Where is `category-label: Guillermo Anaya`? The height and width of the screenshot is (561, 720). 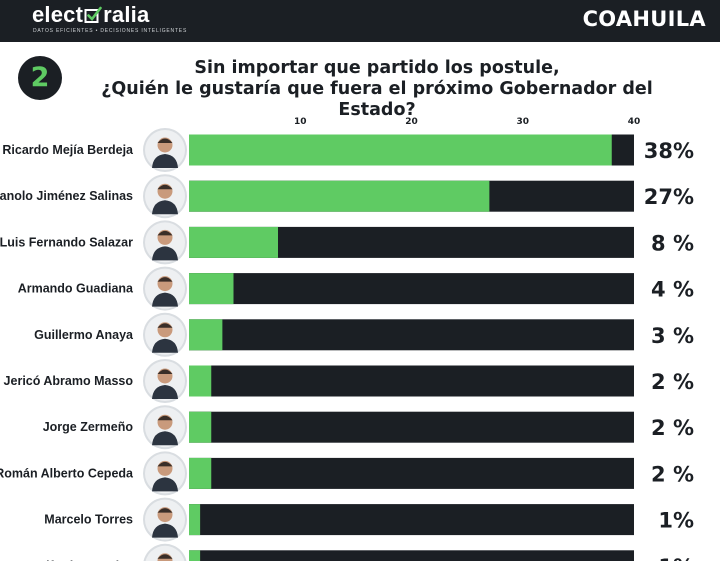
category-label: Guillermo Anaya is located at coordinates (84, 335).